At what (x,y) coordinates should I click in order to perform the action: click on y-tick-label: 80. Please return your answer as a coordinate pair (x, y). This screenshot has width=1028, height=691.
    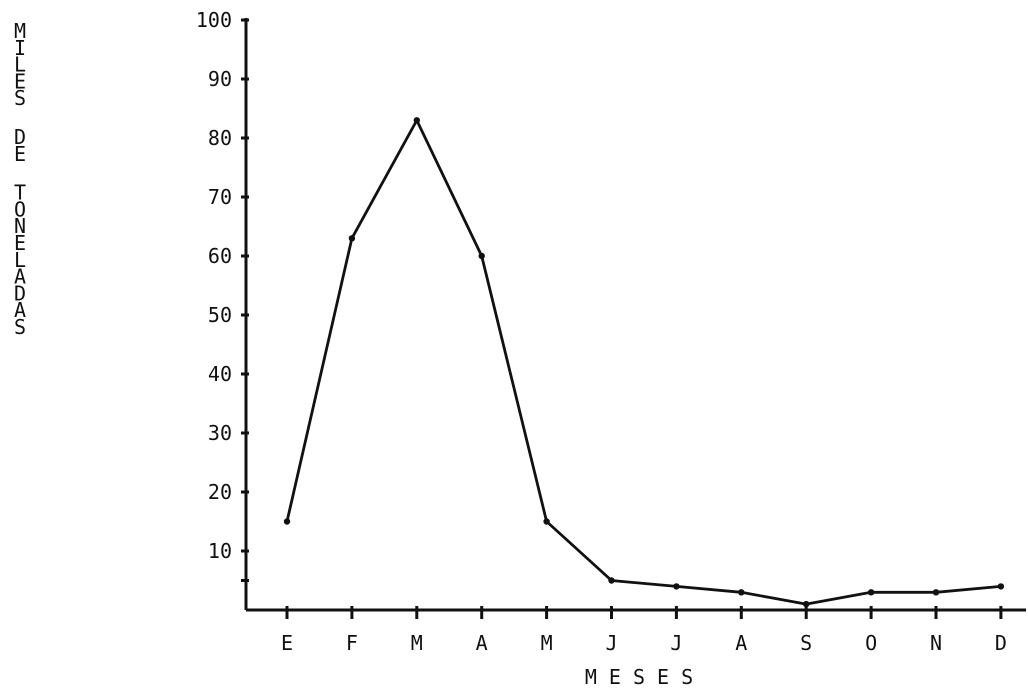
    Looking at the image, I should click on (220, 138).